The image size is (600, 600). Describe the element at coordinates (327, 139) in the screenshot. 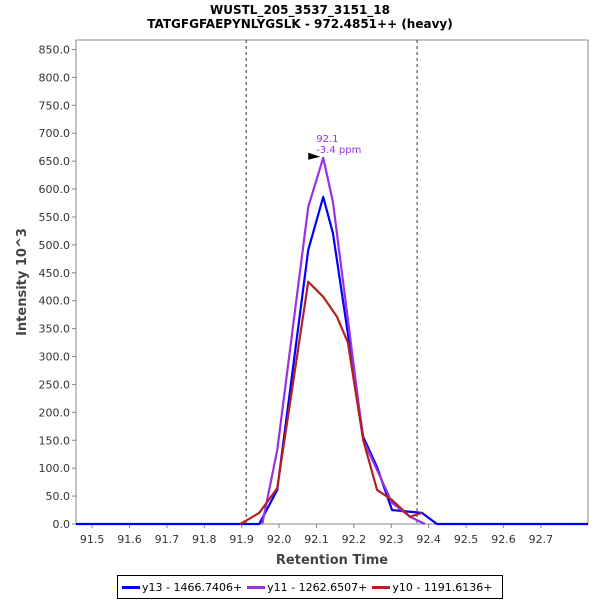

I see `peak-rt-label: 92.1` at that location.